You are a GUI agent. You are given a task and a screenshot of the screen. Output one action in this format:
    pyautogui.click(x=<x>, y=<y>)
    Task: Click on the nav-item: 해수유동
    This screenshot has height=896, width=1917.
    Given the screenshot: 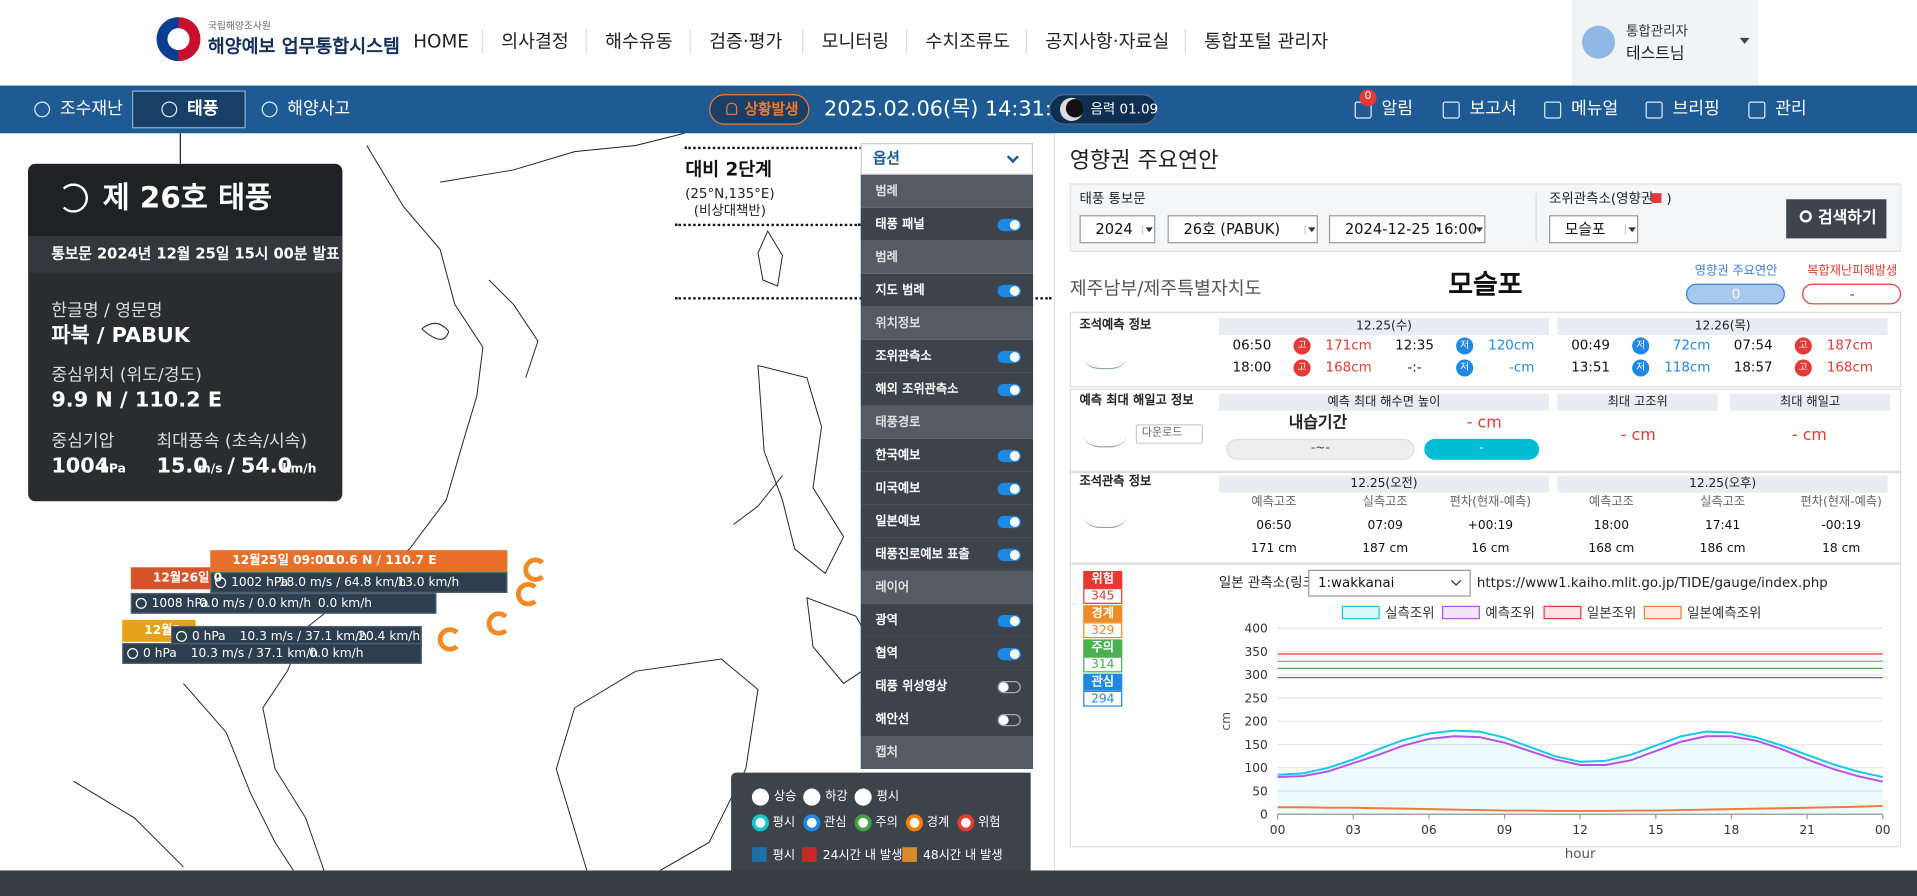 What is the action you would take?
    pyautogui.click(x=639, y=41)
    